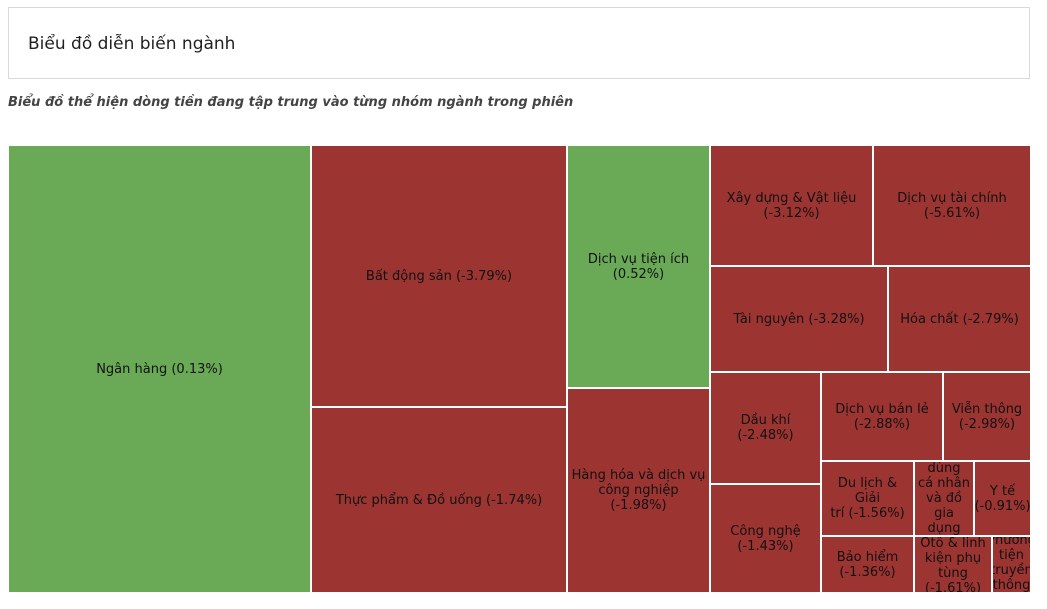 Image resolution: width=1047 pixels, height=609 pixels. I want to click on treemap-tile: Hàng hóa và dịch vụ công nghiệp (-1.98%), so click(638, 490).